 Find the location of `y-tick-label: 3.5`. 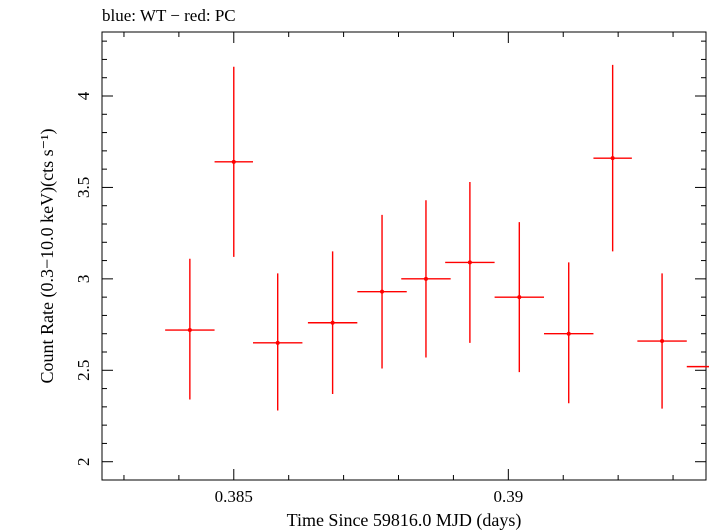

y-tick-label: 3.5 is located at coordinates (83, 187).